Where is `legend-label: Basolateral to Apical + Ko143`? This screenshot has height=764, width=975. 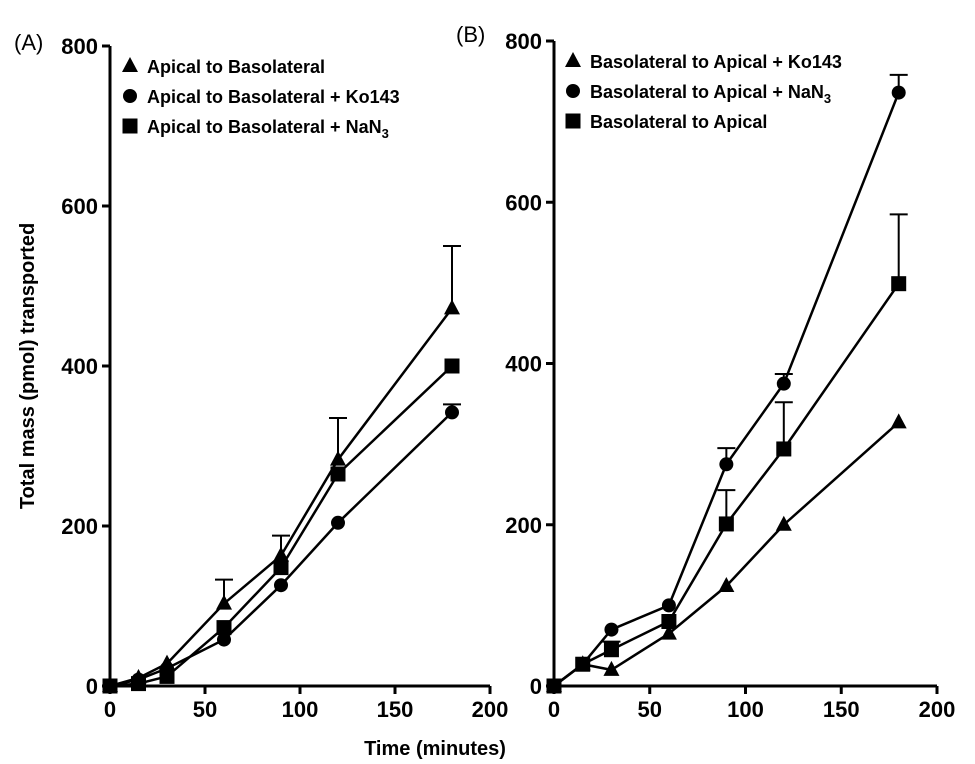 legend-label: Basolateral to Apical + Ko143 is located at coordinates (716, 62).